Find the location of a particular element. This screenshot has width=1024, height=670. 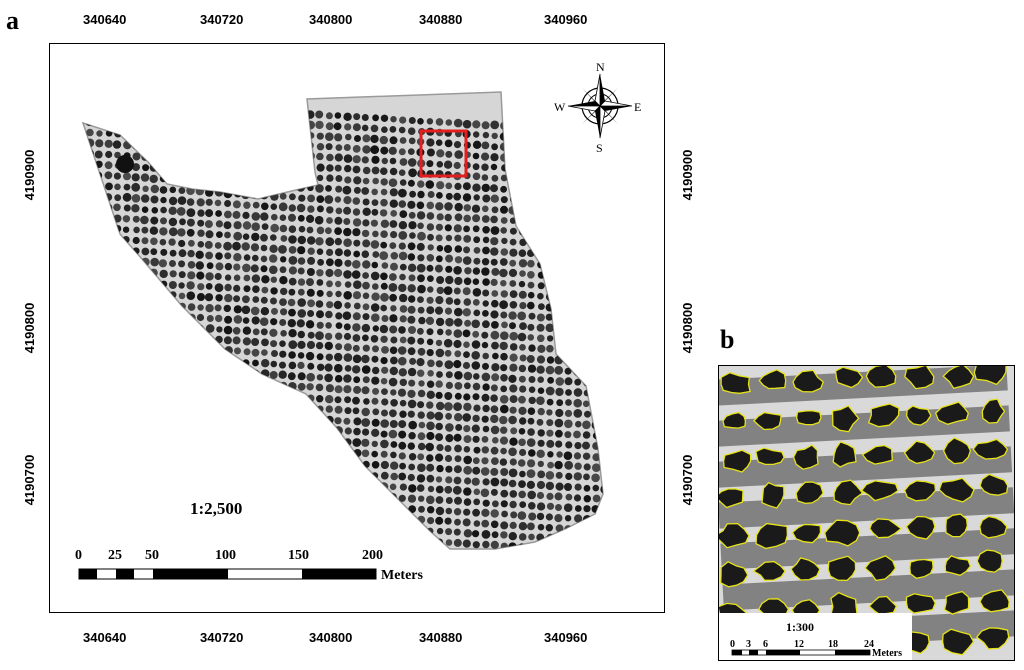

scale-ratio-b: 1:300 is located at coordinates (800, 627).